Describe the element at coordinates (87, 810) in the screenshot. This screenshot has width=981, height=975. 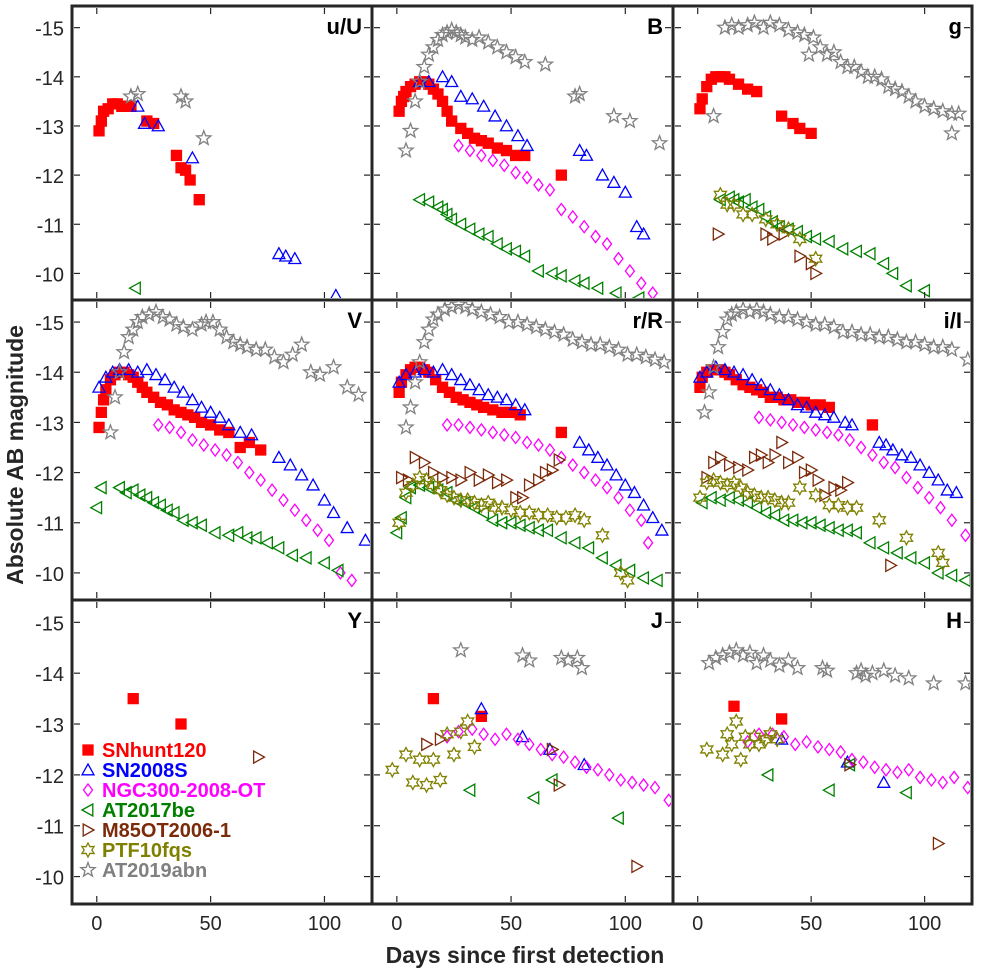
I see `legend-marker-at2017be` at that location.